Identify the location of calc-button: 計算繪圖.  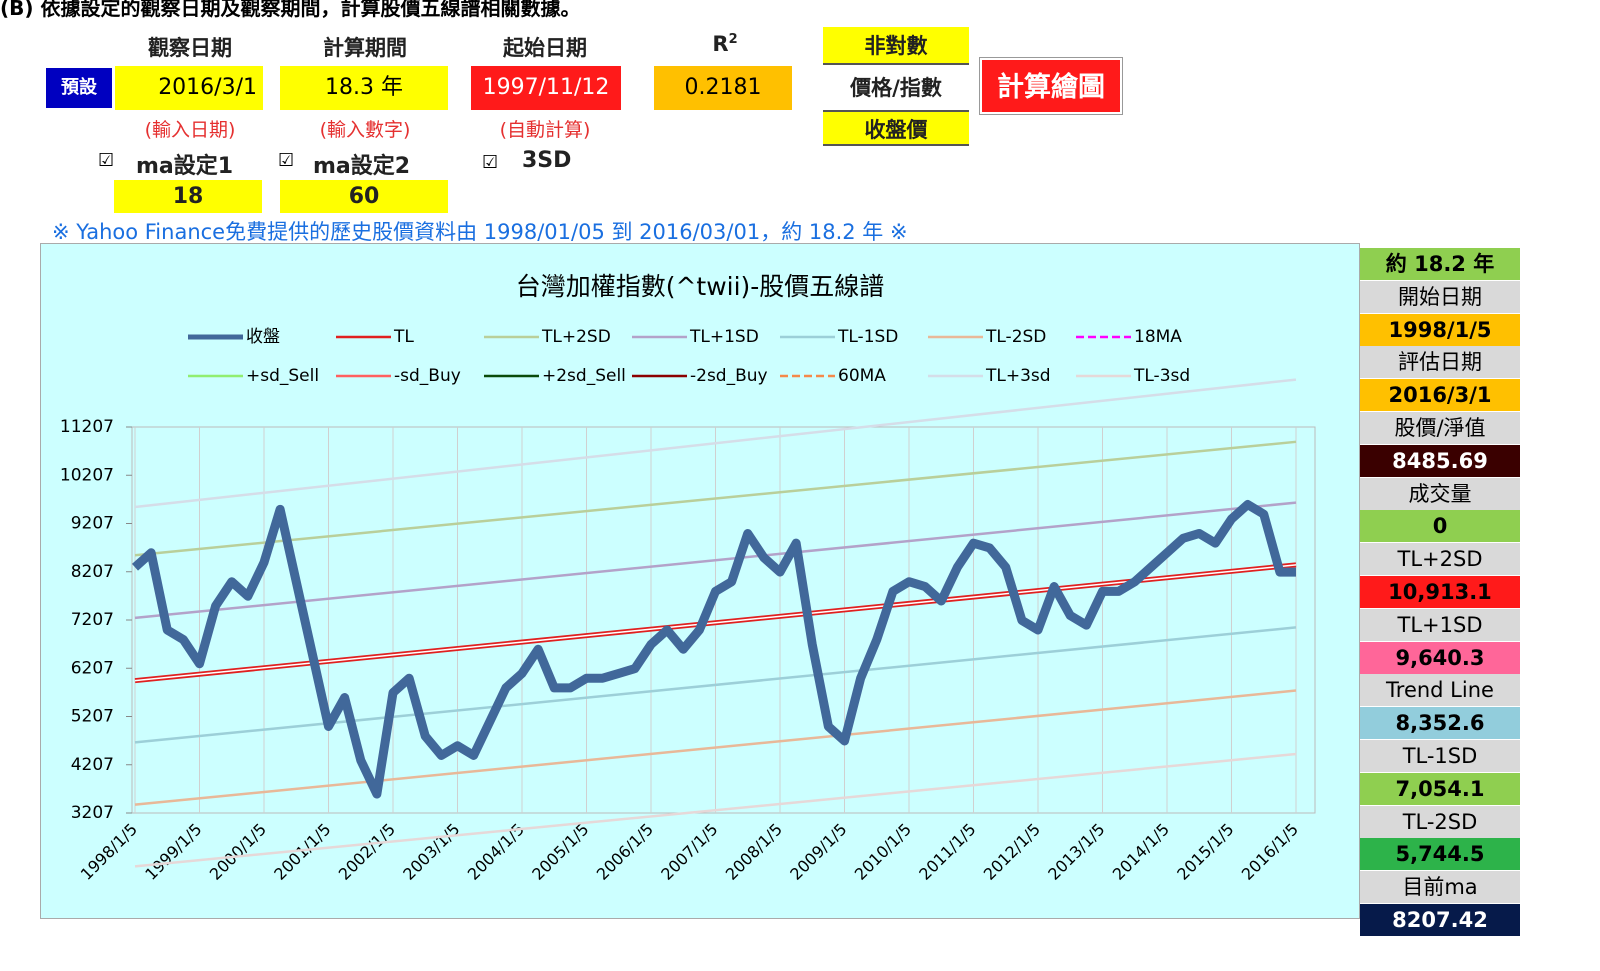
(1051, 86).